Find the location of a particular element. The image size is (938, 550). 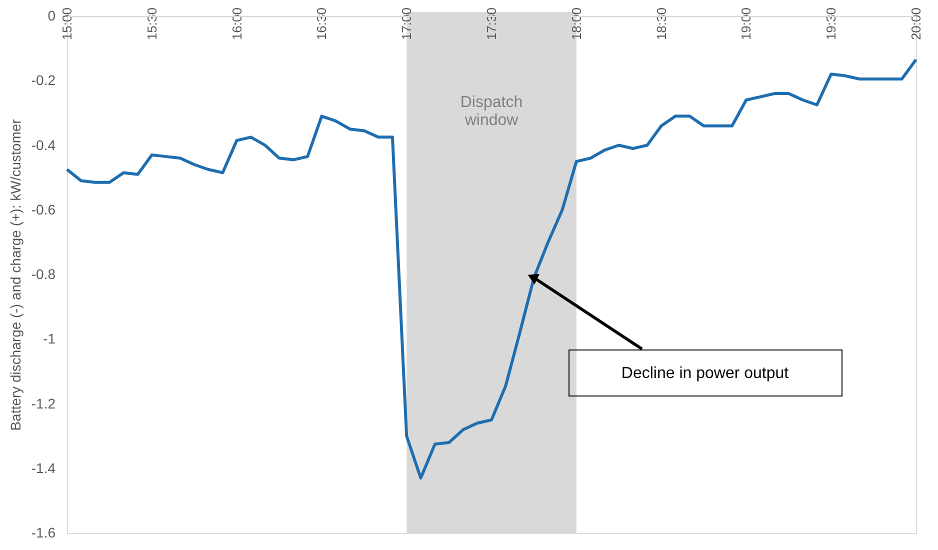

y-tick-label: -1 is located at coordinates (49, 338).